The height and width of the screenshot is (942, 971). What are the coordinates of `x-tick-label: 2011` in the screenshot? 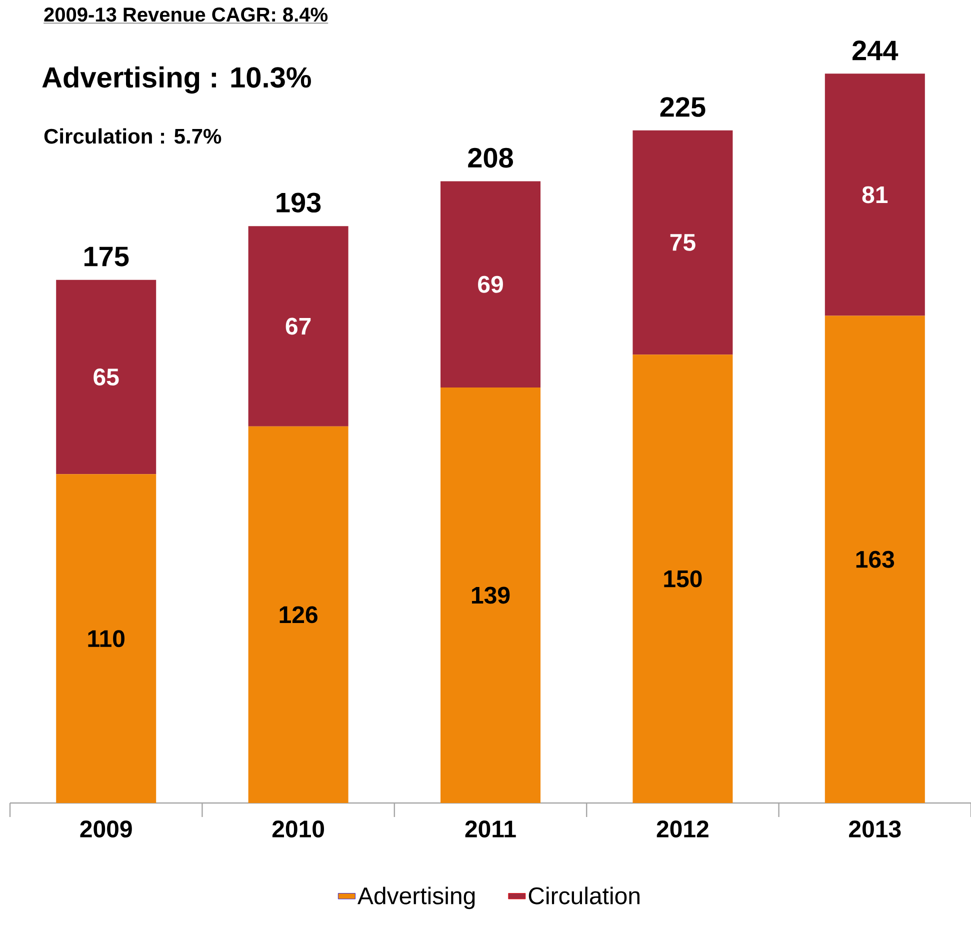 It's located at (490, 829).